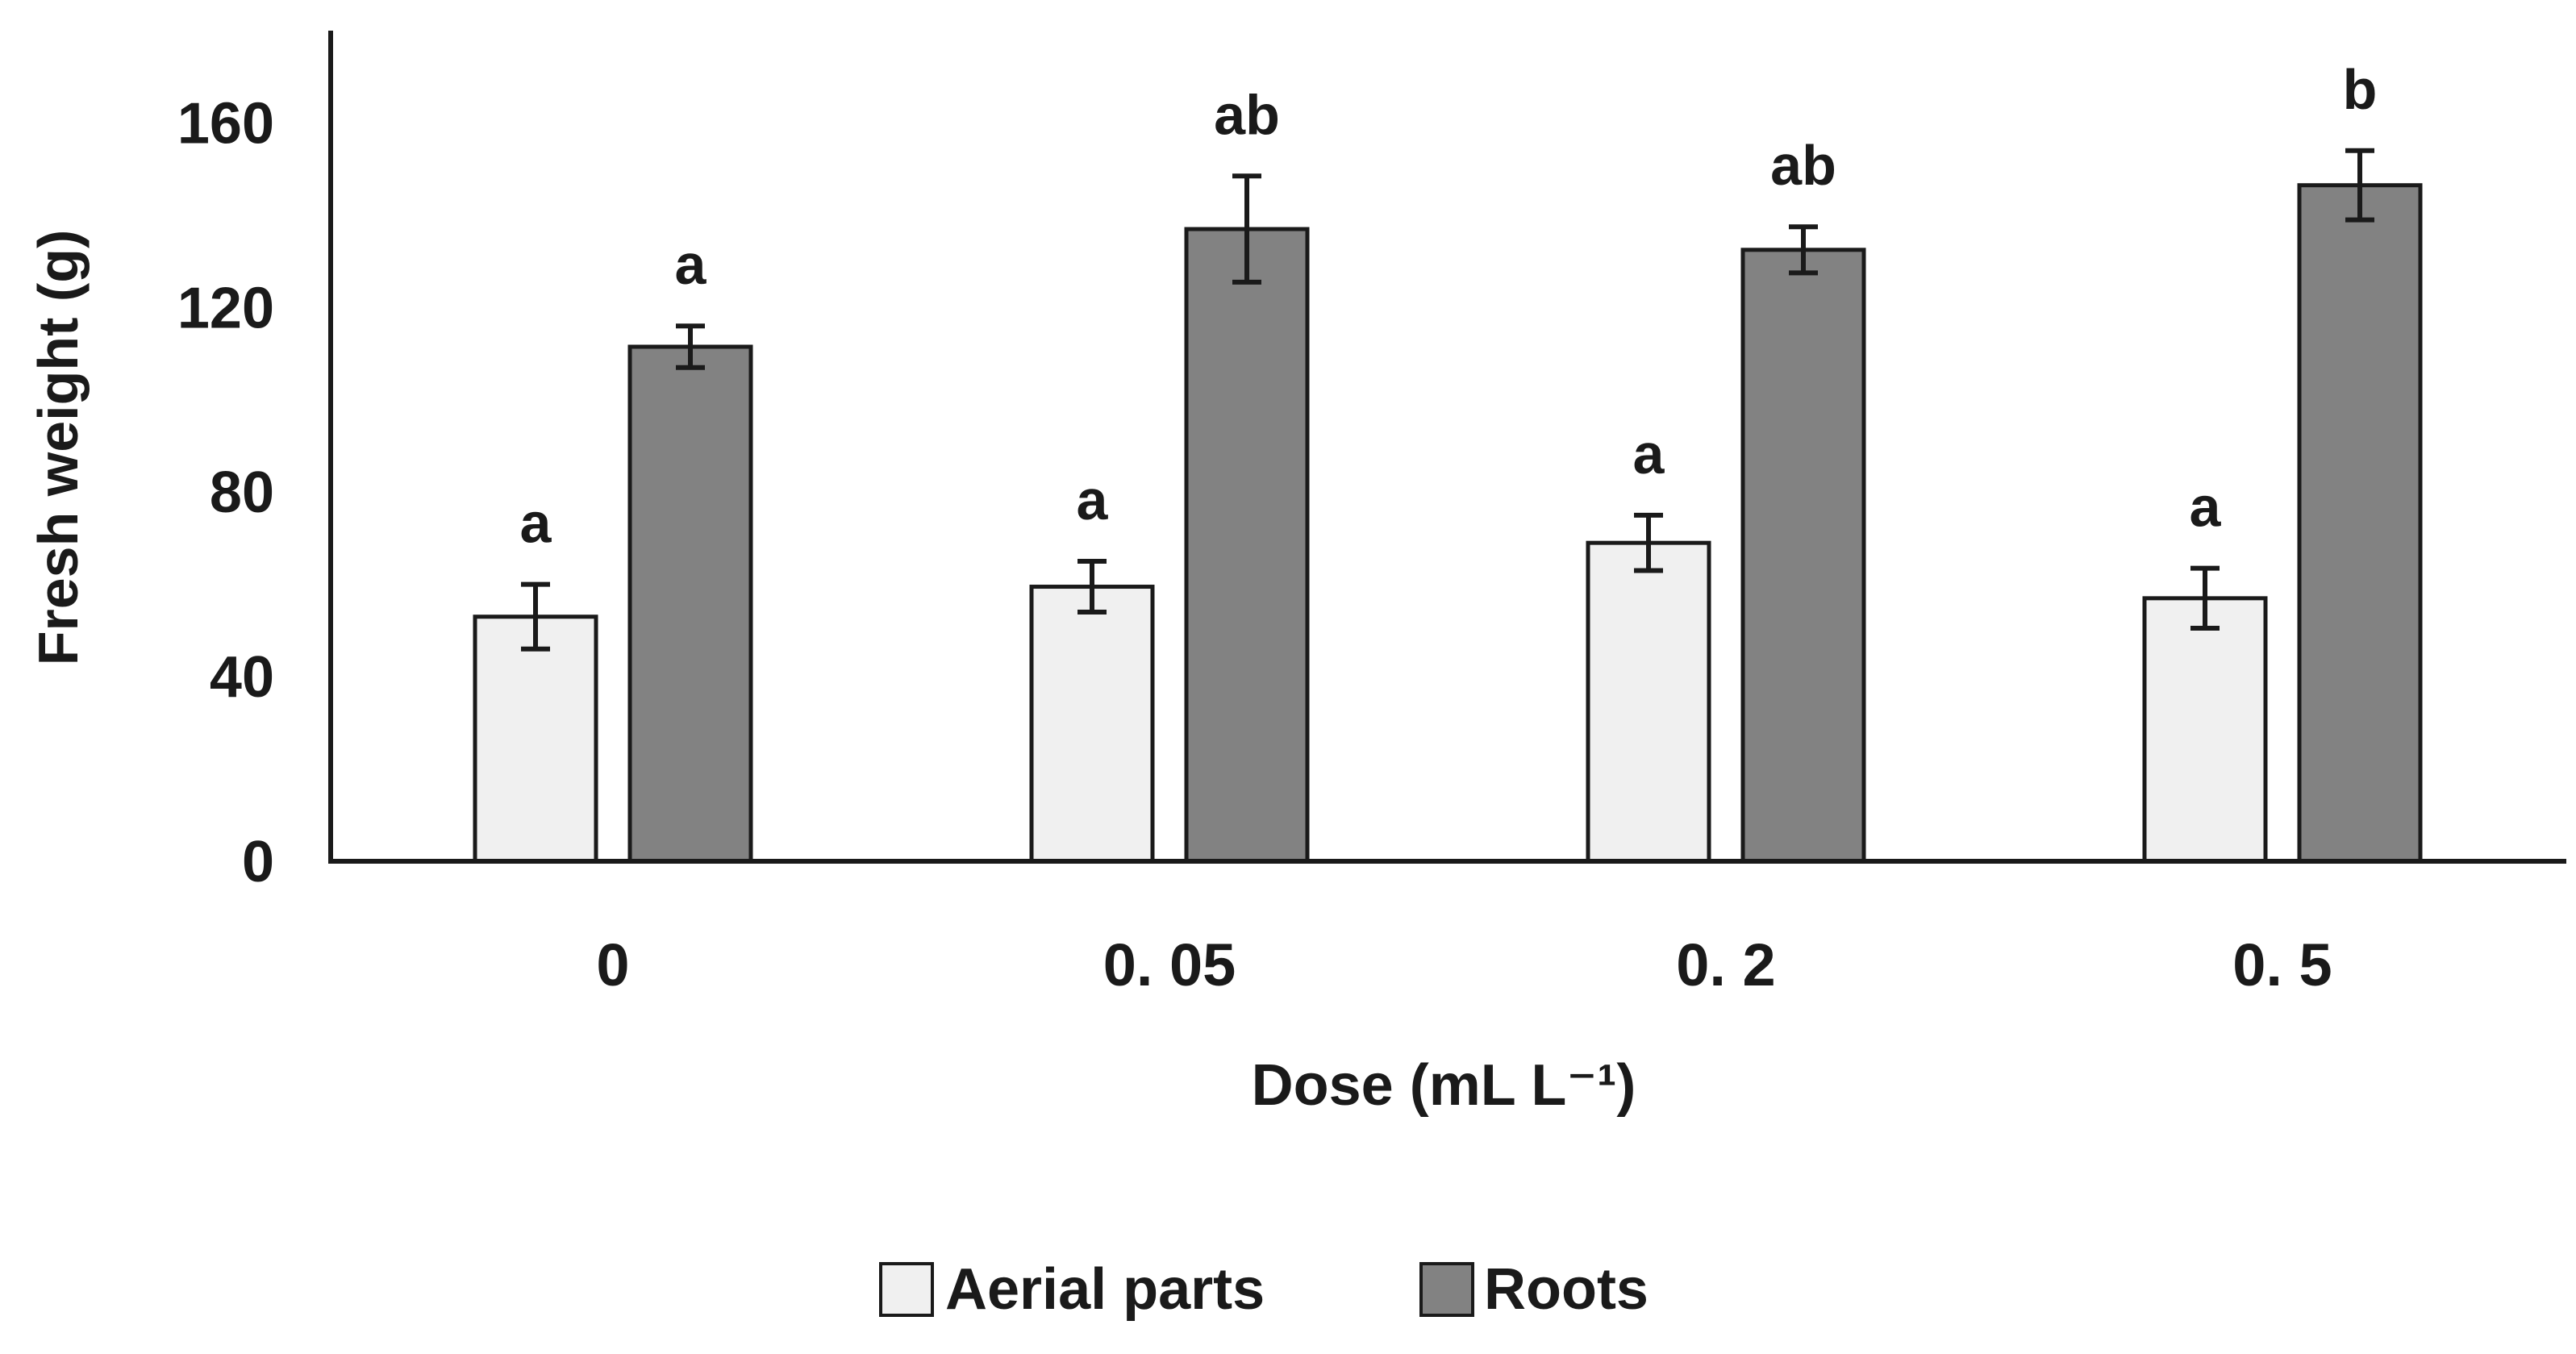 This screenshot has width=2576, height=1354. I want to click on y-tick-label: 80, so click(242, 493).